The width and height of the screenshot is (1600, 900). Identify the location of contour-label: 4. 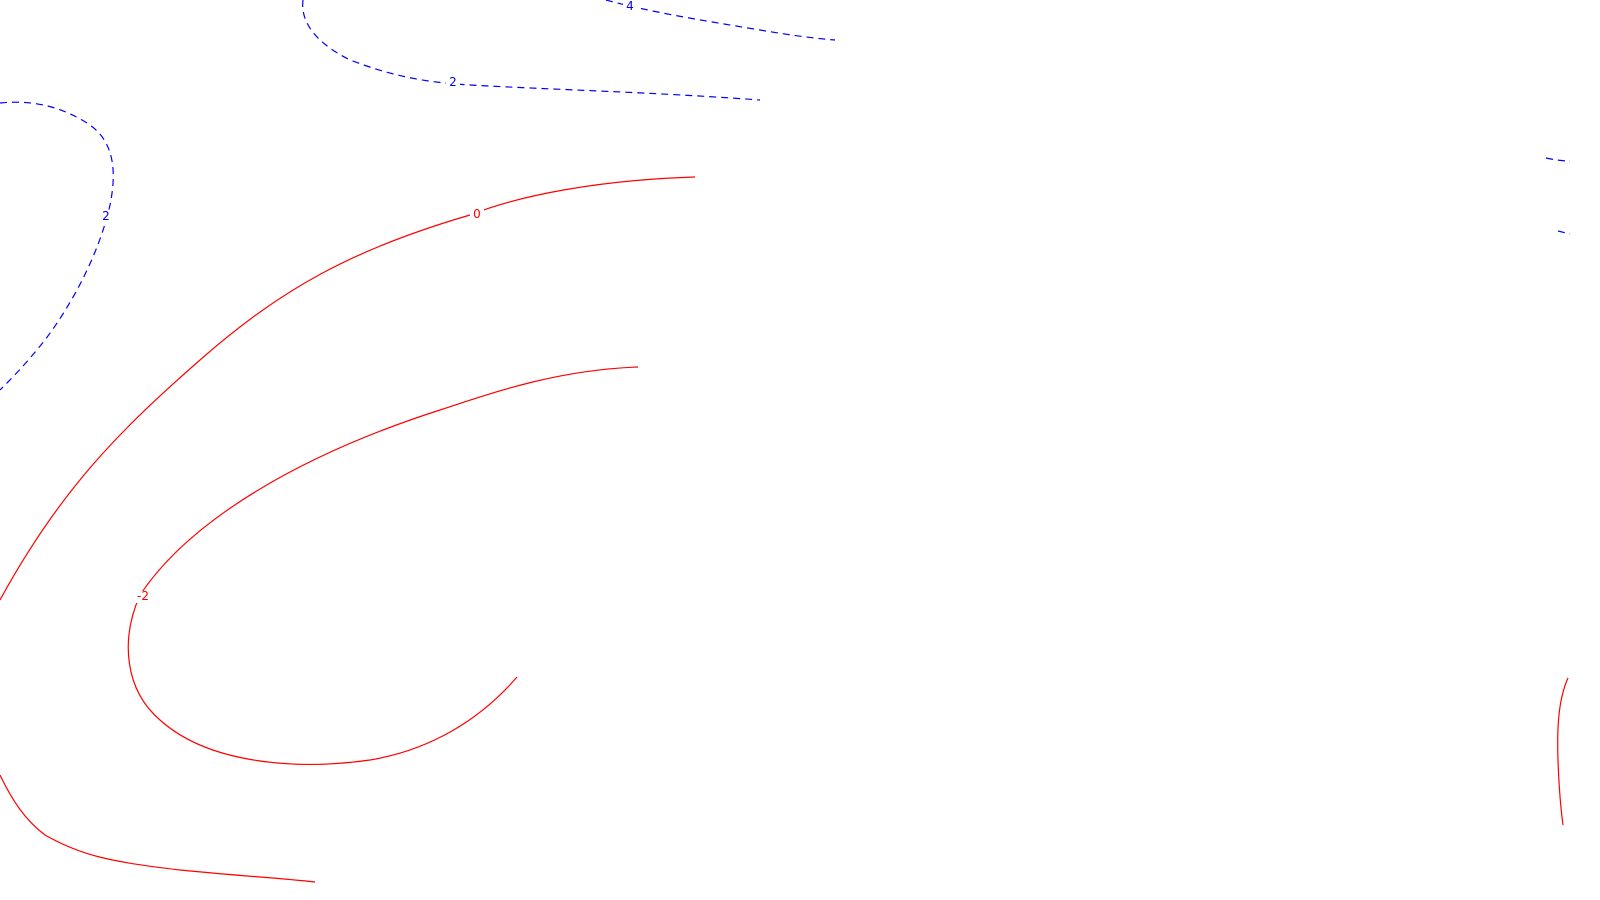
(630, 6).